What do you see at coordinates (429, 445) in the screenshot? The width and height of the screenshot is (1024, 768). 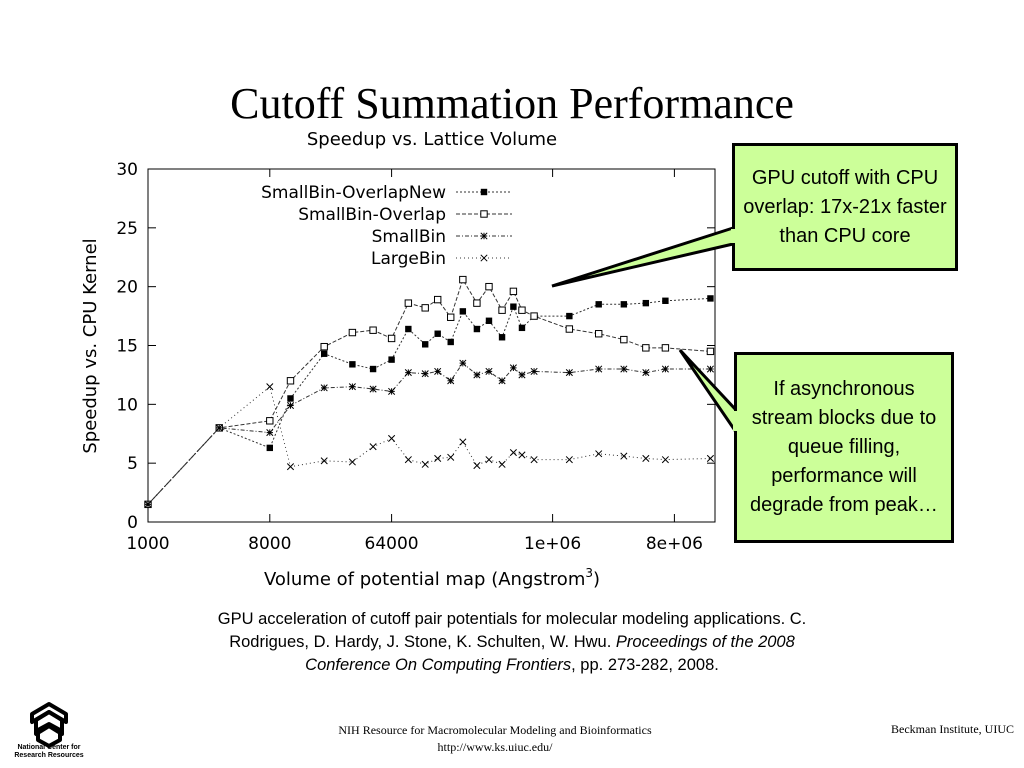 I see `series-line` at bounding box center [429, 445].